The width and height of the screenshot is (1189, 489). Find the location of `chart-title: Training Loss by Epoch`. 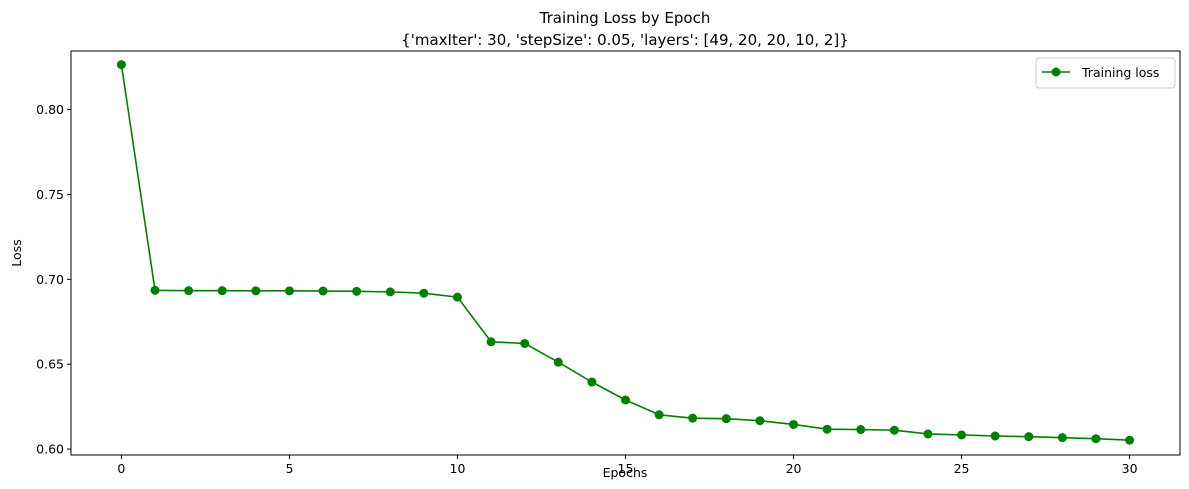

chart-title: Training Loss by Epoch is located at coordinates (625, 18).